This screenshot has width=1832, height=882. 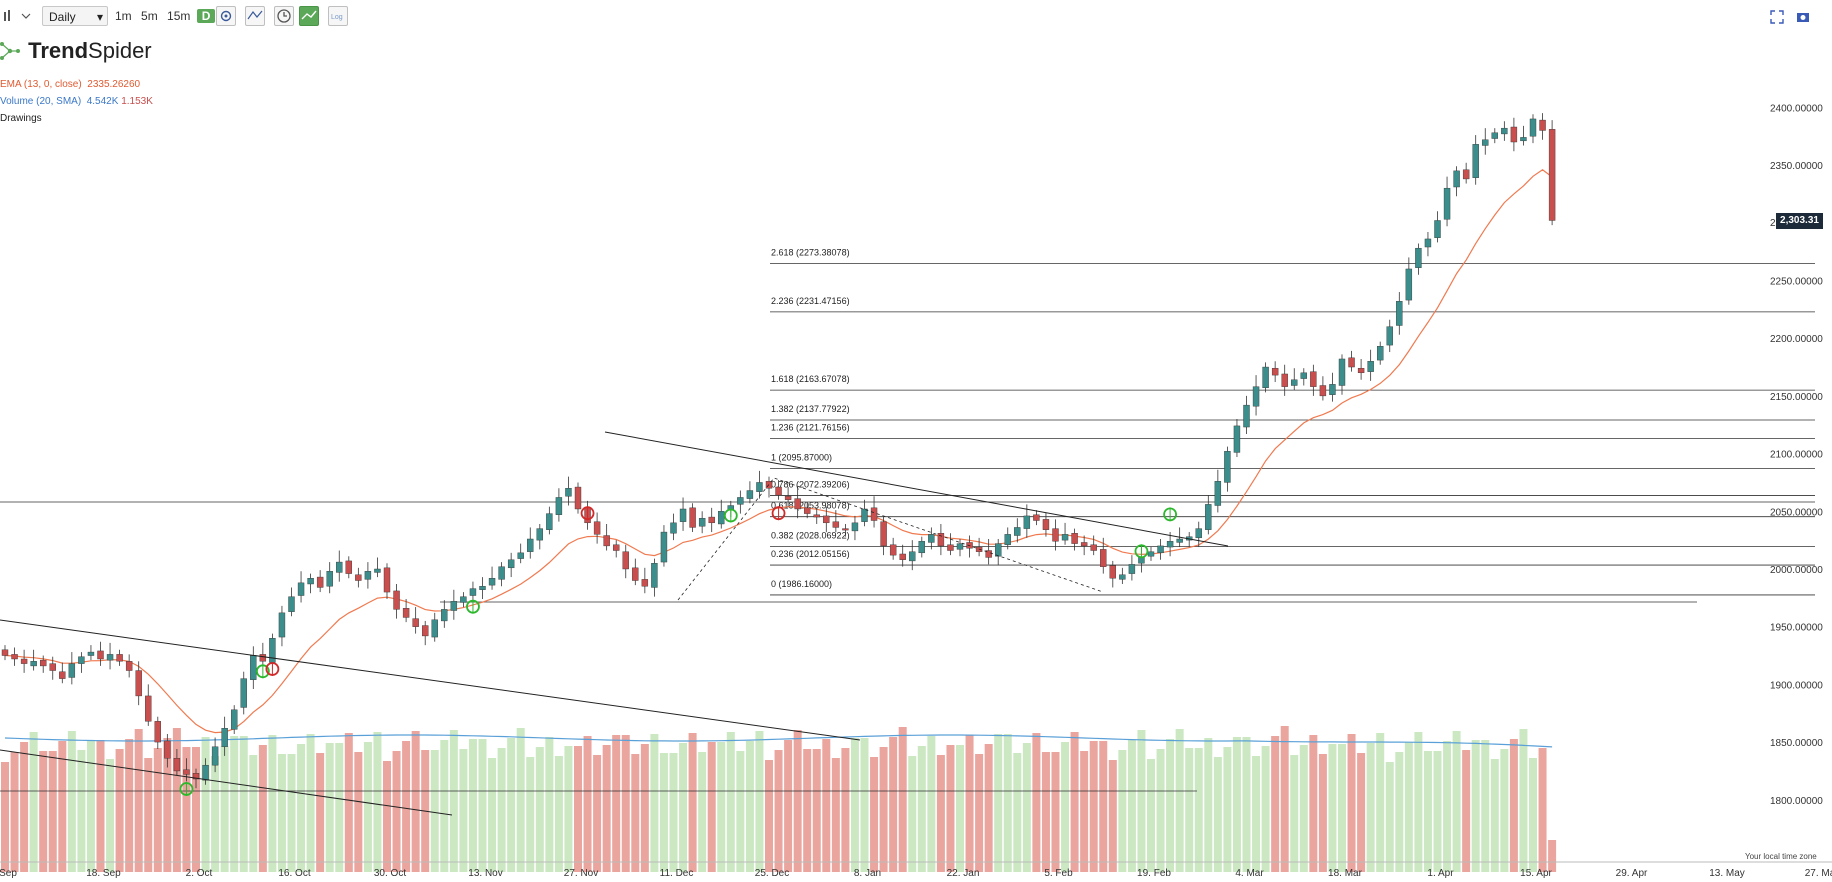 I want to click on fib-label: 0 (1986.16000), so click(x=801, y=584).